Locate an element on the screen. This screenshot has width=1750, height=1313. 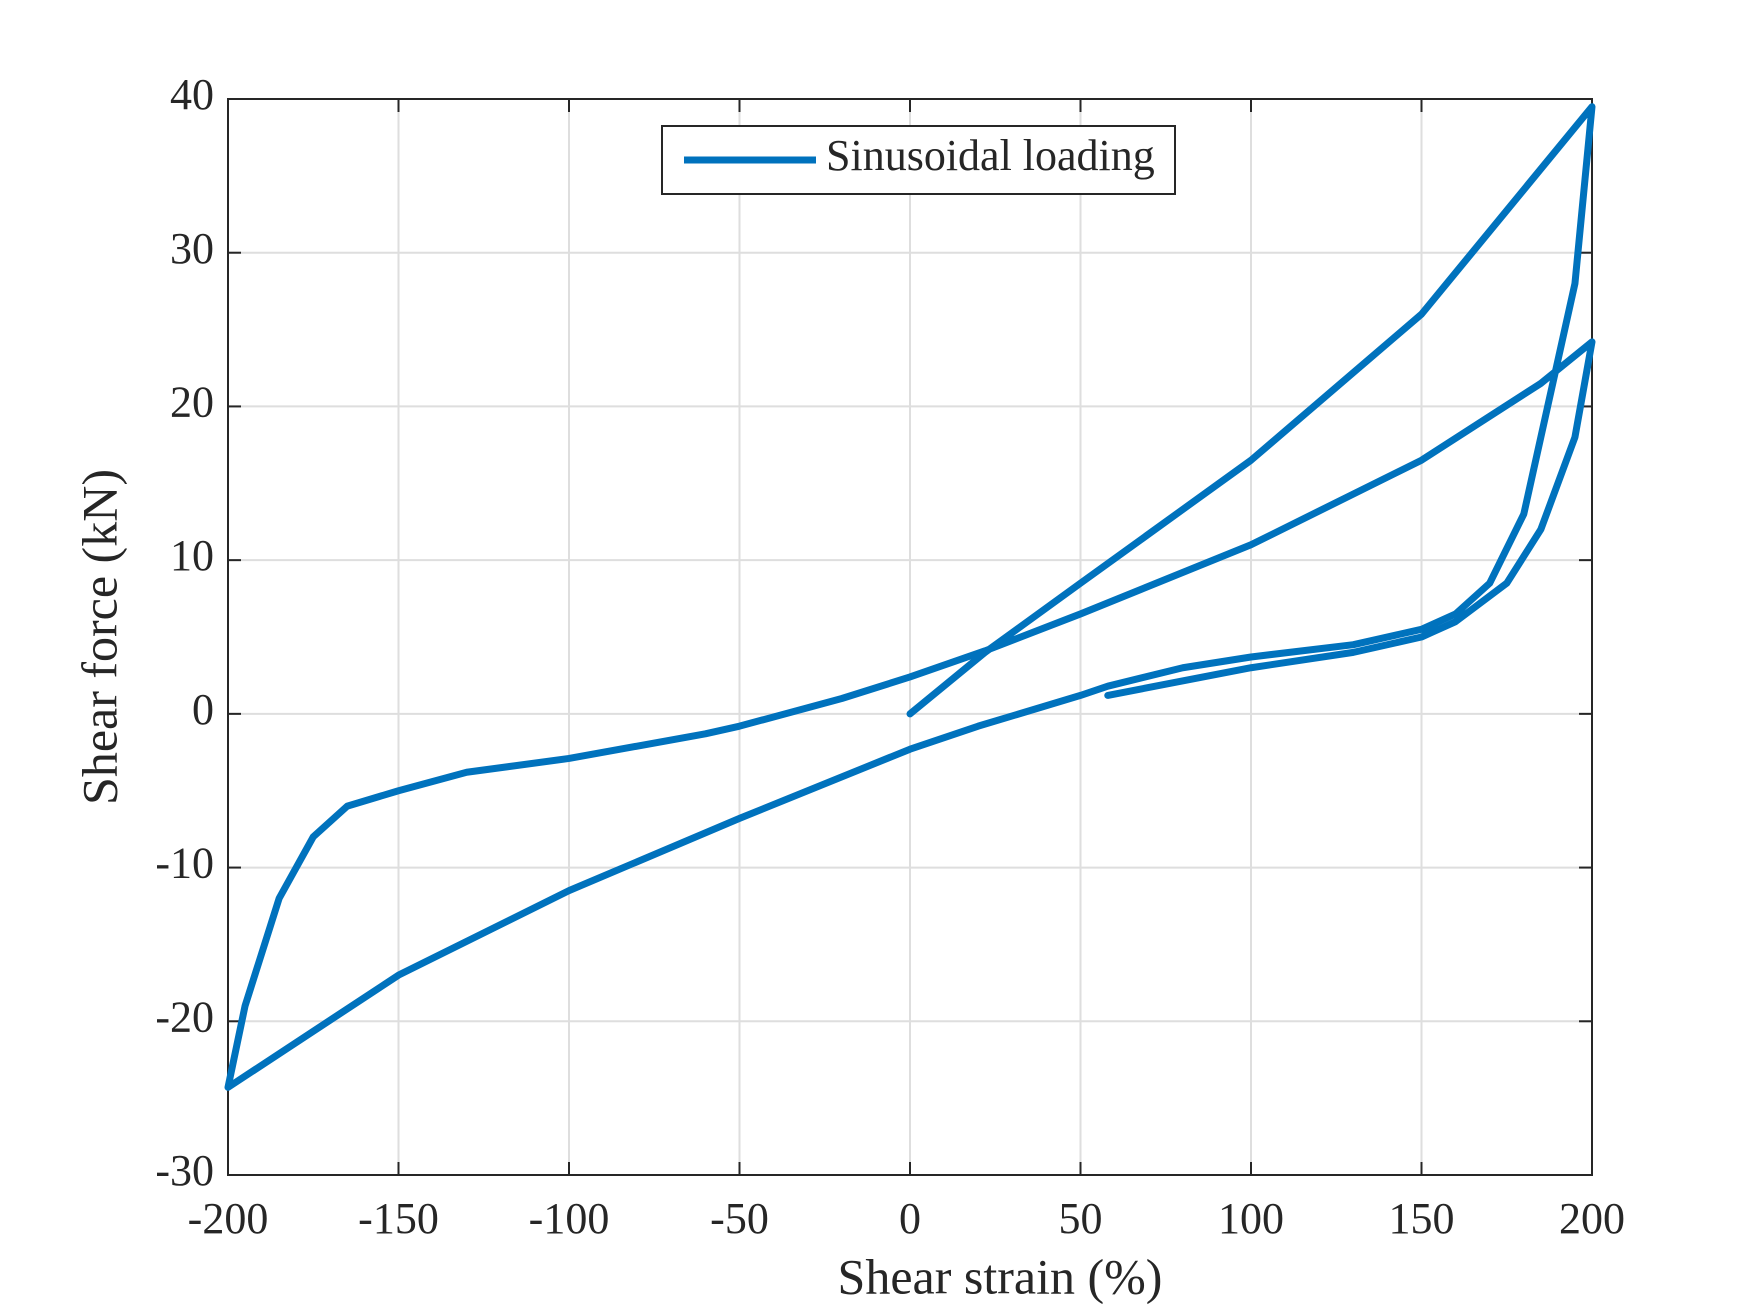
x-axis-label: Shear strain (%) is located at coordinates (1000, 1276).